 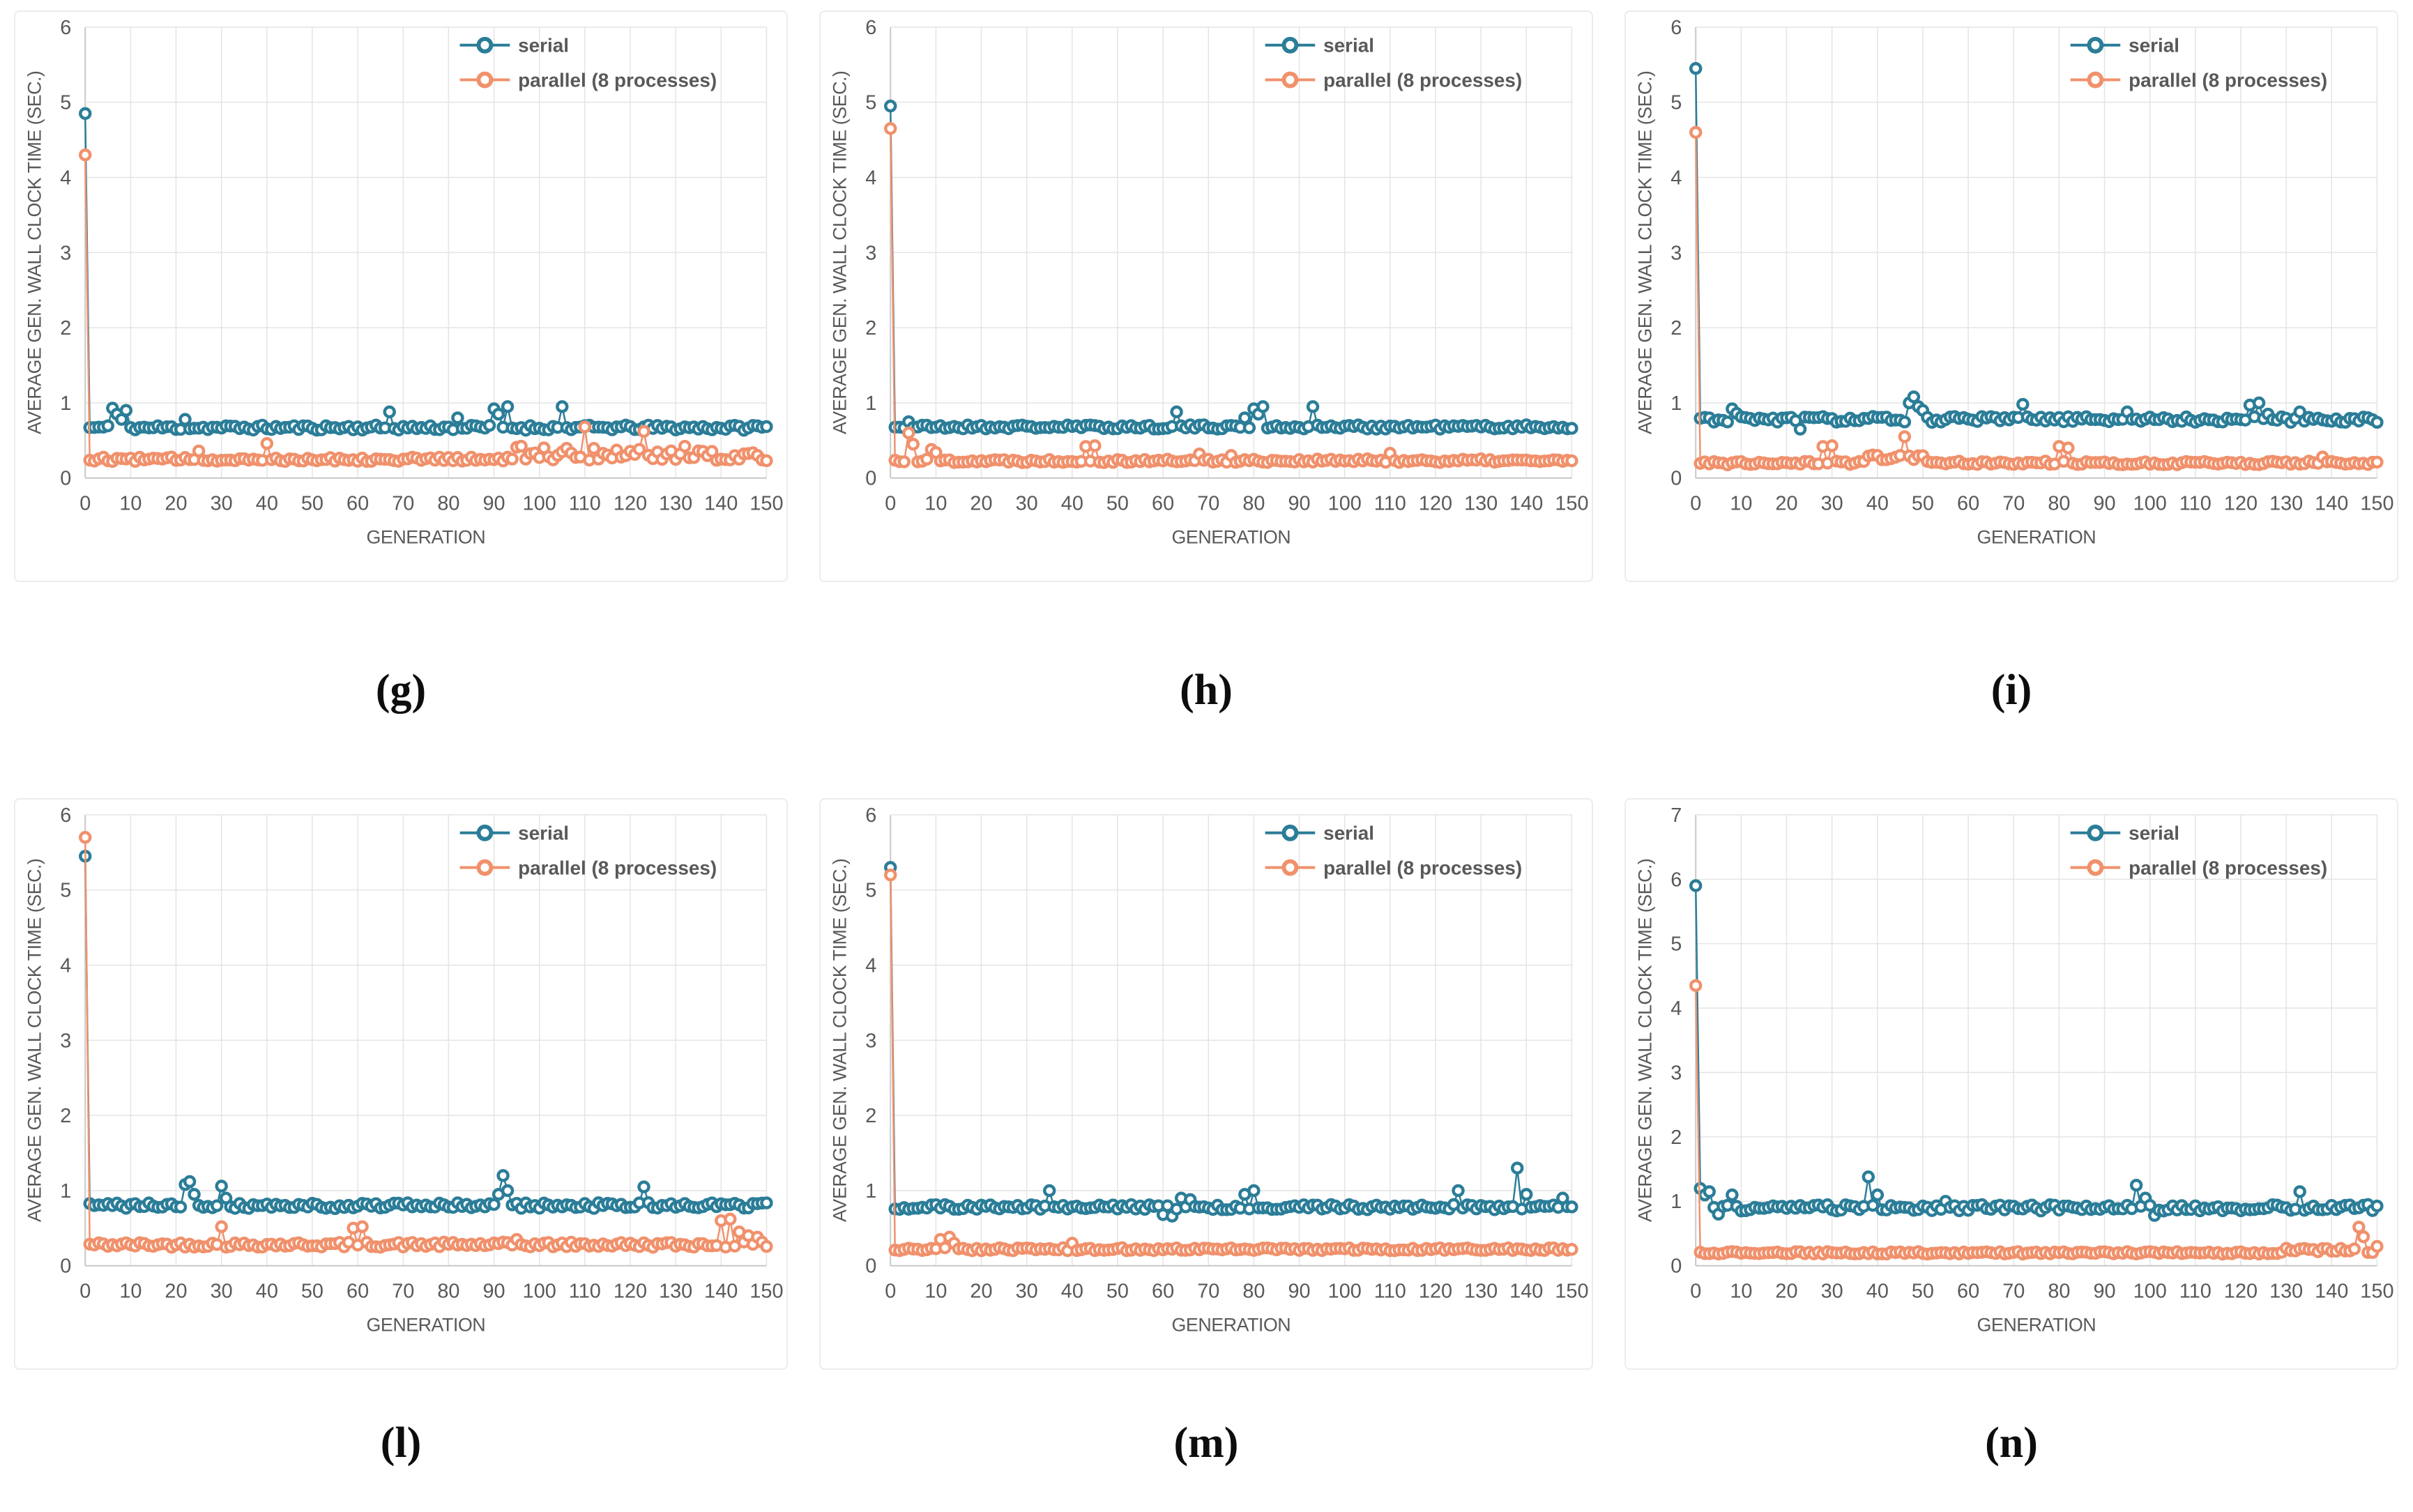 I want to click on figure-caption-g: (g), so click(x=401, y=690).